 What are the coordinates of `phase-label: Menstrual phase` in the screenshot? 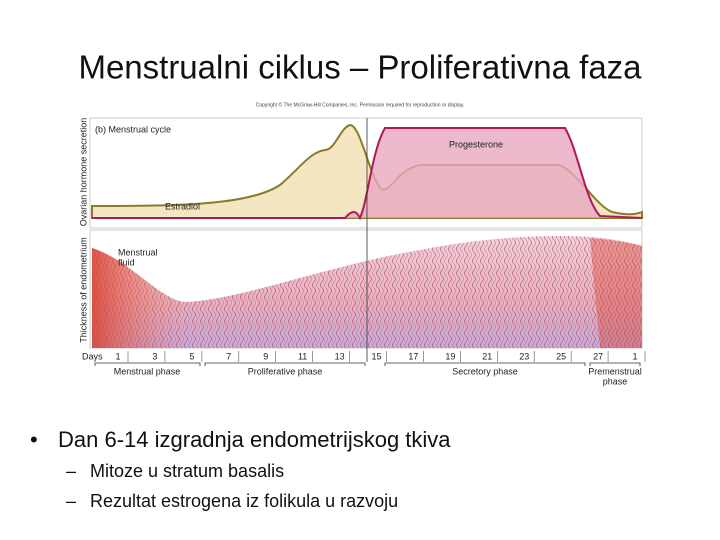 It's located at (147, 371).